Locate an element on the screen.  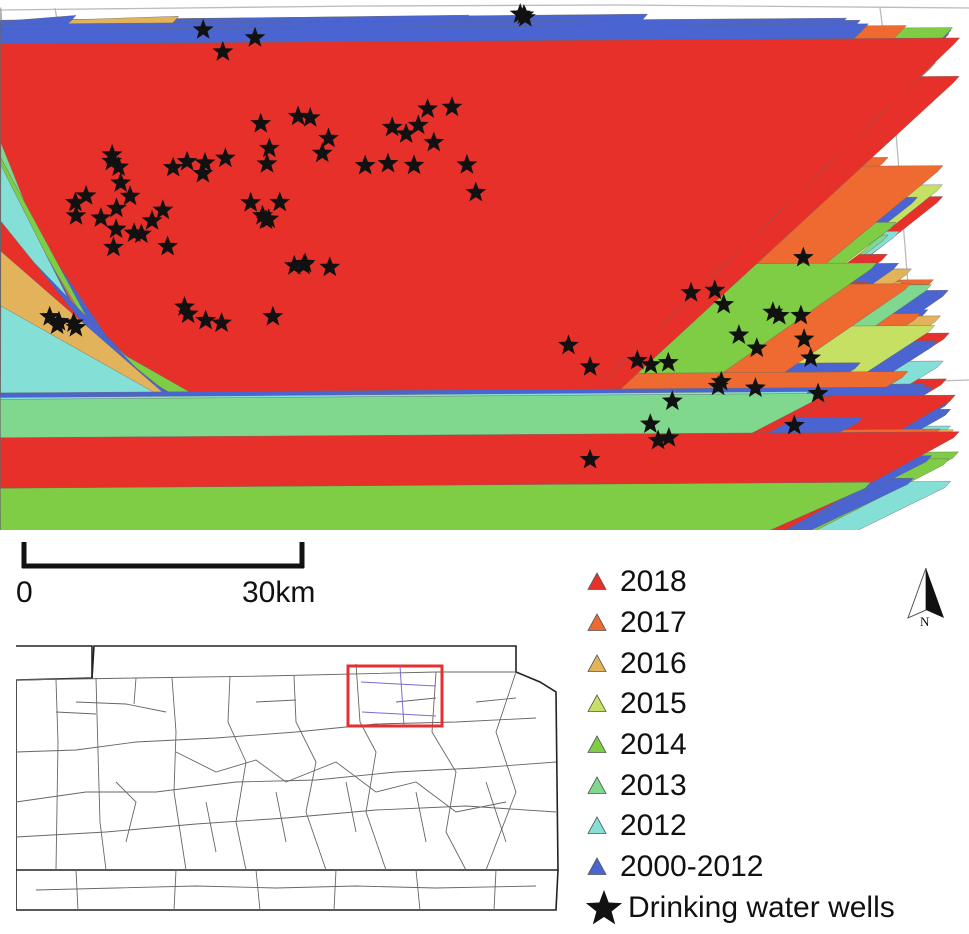
legend-label: 2012 is located at coordinates (653, 826).